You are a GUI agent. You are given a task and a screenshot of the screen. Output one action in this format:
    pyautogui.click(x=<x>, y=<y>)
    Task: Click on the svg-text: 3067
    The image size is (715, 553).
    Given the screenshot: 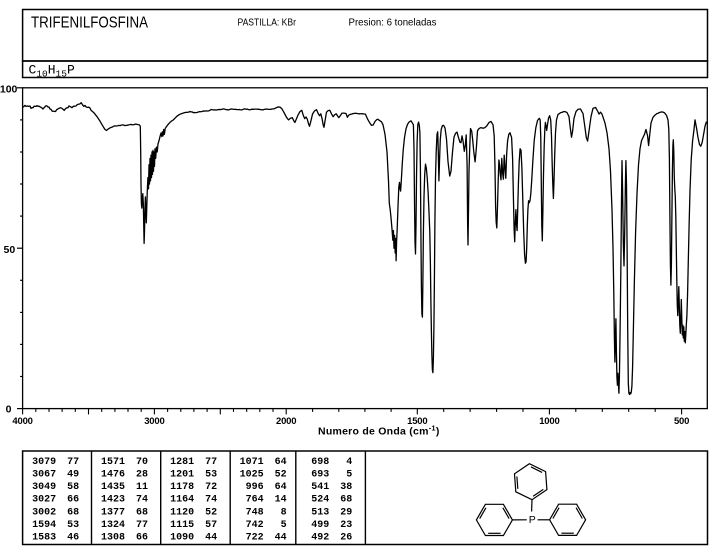 What is the action you would take?
    pyautogui.click(x=44, y=475)
    